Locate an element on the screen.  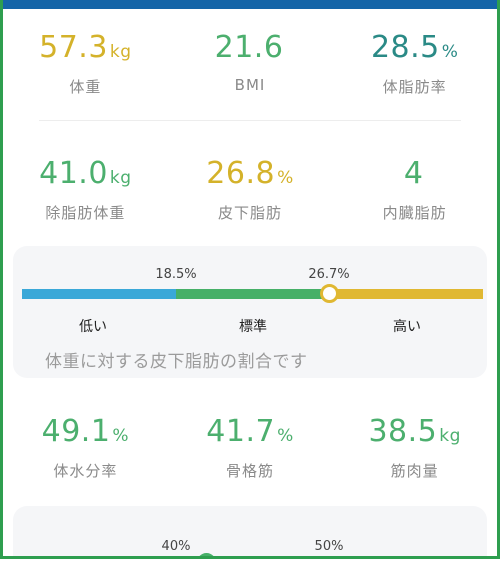
metric-body-fat: 28.5% 体脂肪率 is located at coordinates (414, 63).